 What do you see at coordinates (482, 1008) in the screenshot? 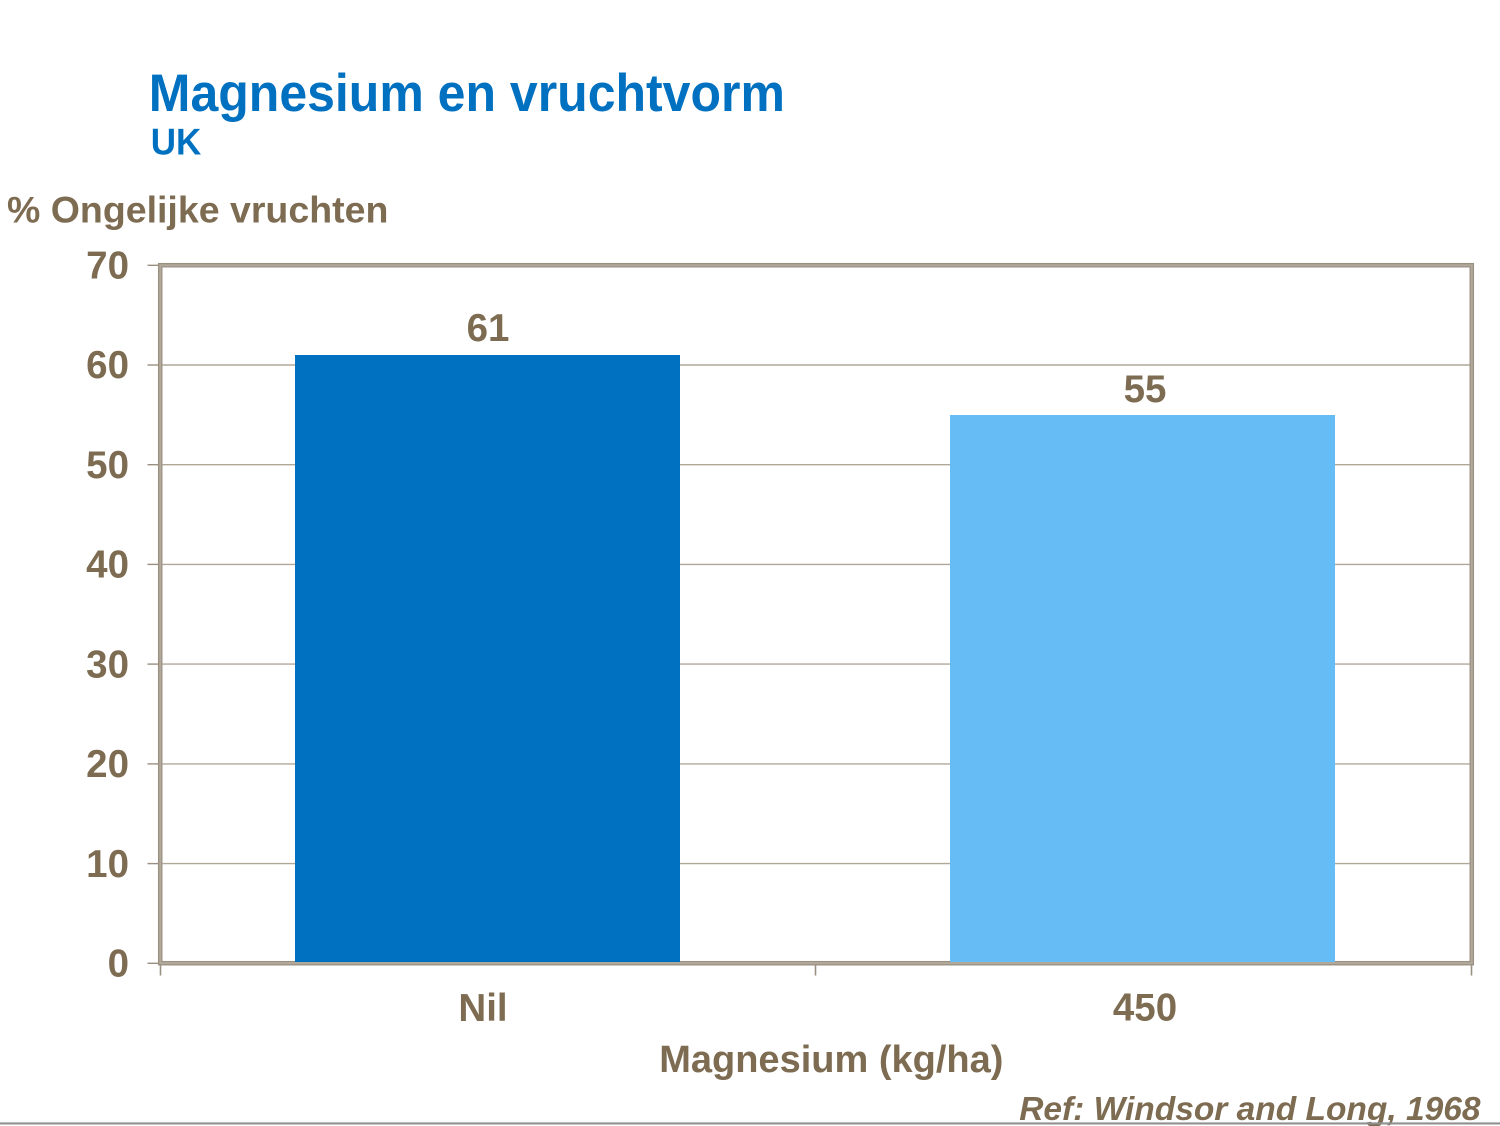
I see `svg-text: Nil` at bounding box center [482, 1008].